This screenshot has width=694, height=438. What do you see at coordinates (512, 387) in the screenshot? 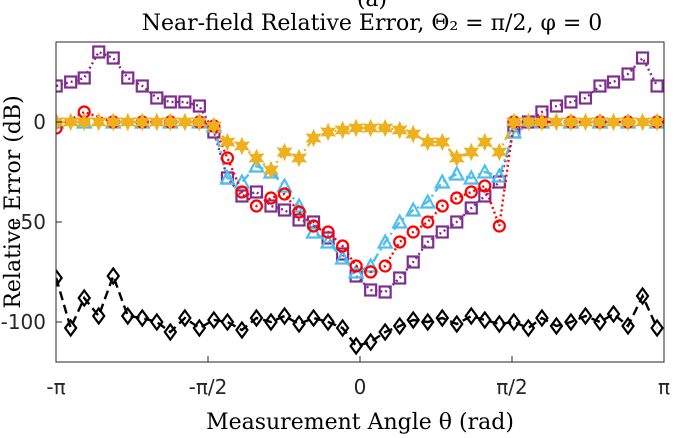
I see `x-tick-label-3: π/2` at bounding box center [512, 387].